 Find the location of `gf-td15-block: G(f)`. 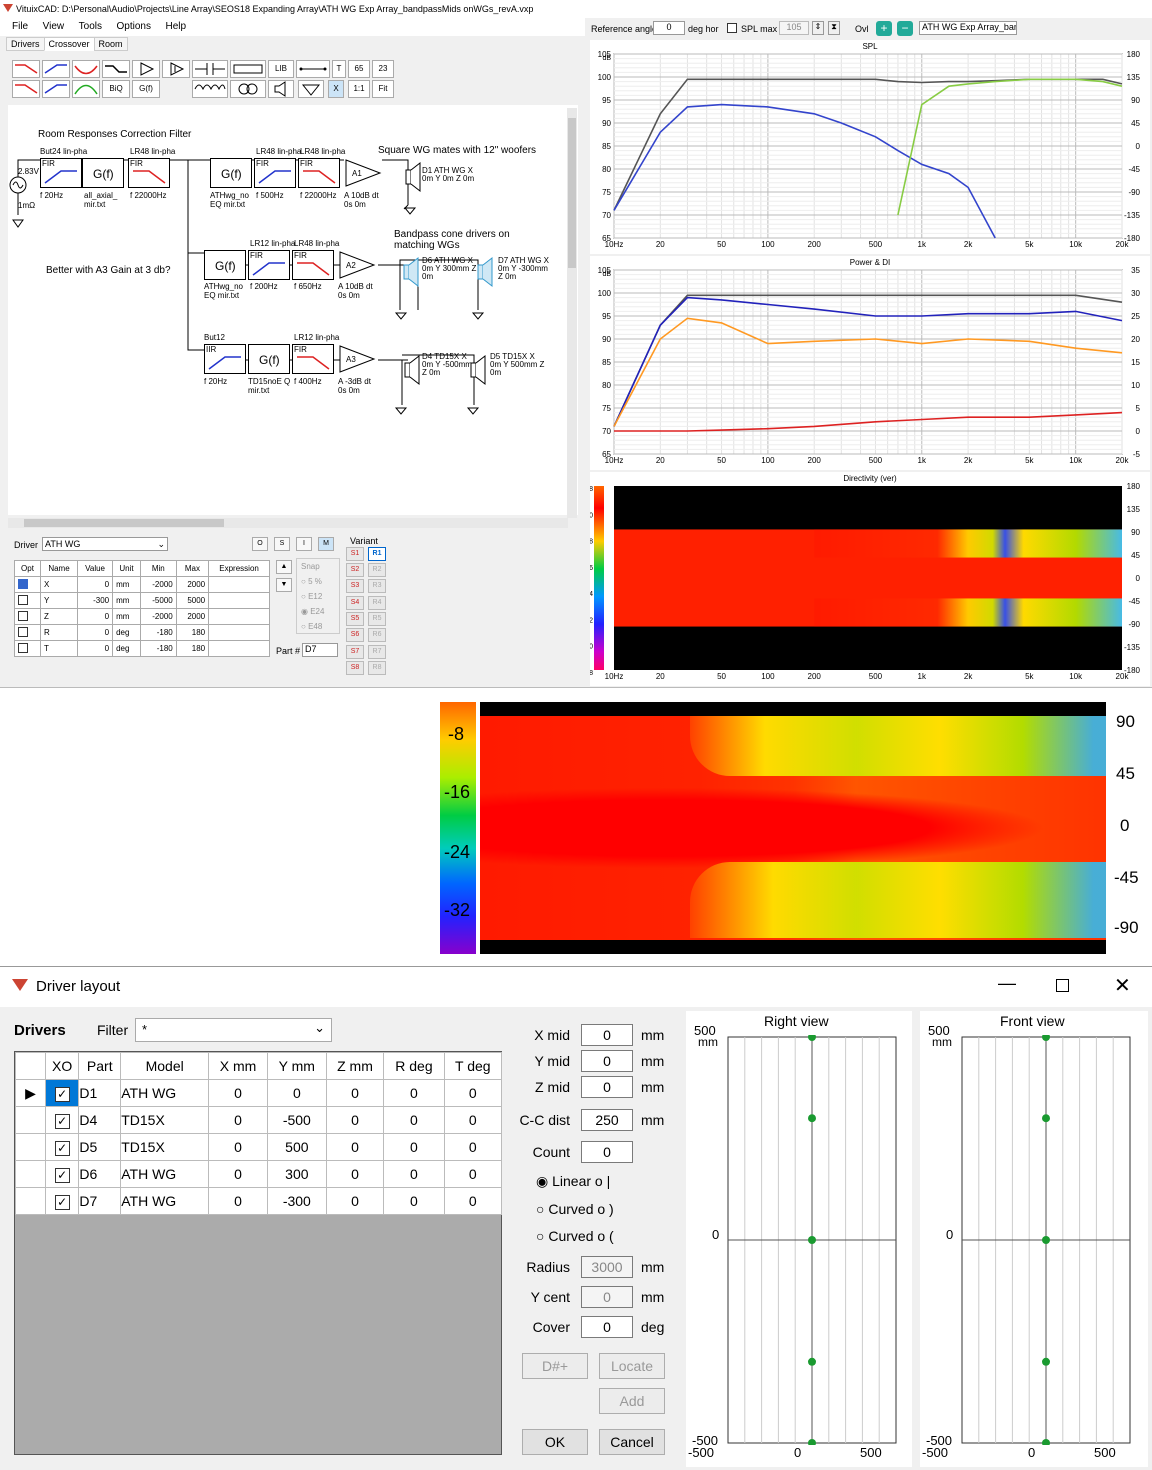

gf-td15-block: G(f) is located at coordinates (269, 359).